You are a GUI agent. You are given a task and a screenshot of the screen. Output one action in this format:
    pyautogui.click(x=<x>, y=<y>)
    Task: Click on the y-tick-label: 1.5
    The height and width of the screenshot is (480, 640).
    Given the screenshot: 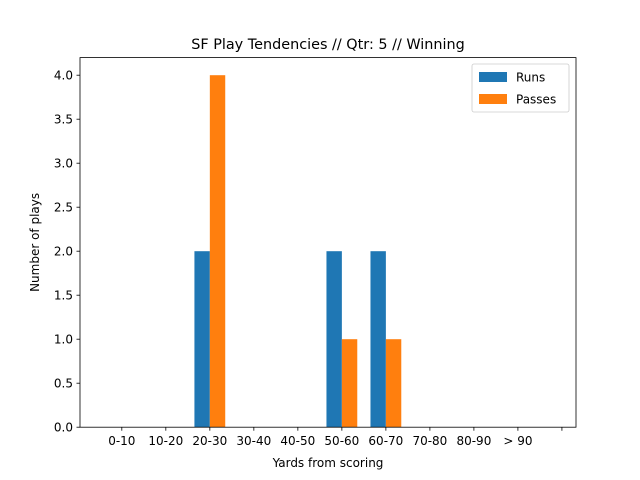 What is the action you would take?
    pyautogui.click(x=63, y=295)
    